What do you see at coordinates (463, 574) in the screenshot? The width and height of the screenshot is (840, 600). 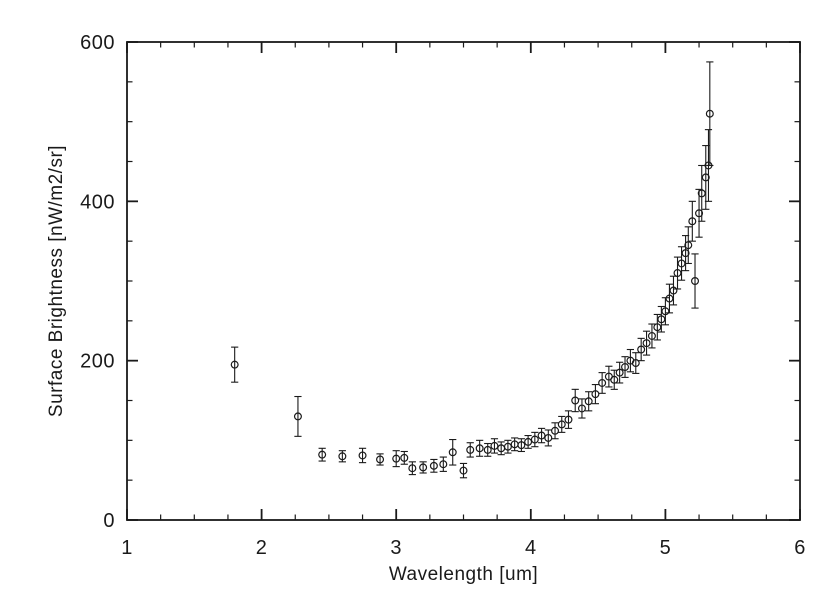 I see `x-axis-title: Wavelength [um]` at bounding box center [463, 574].